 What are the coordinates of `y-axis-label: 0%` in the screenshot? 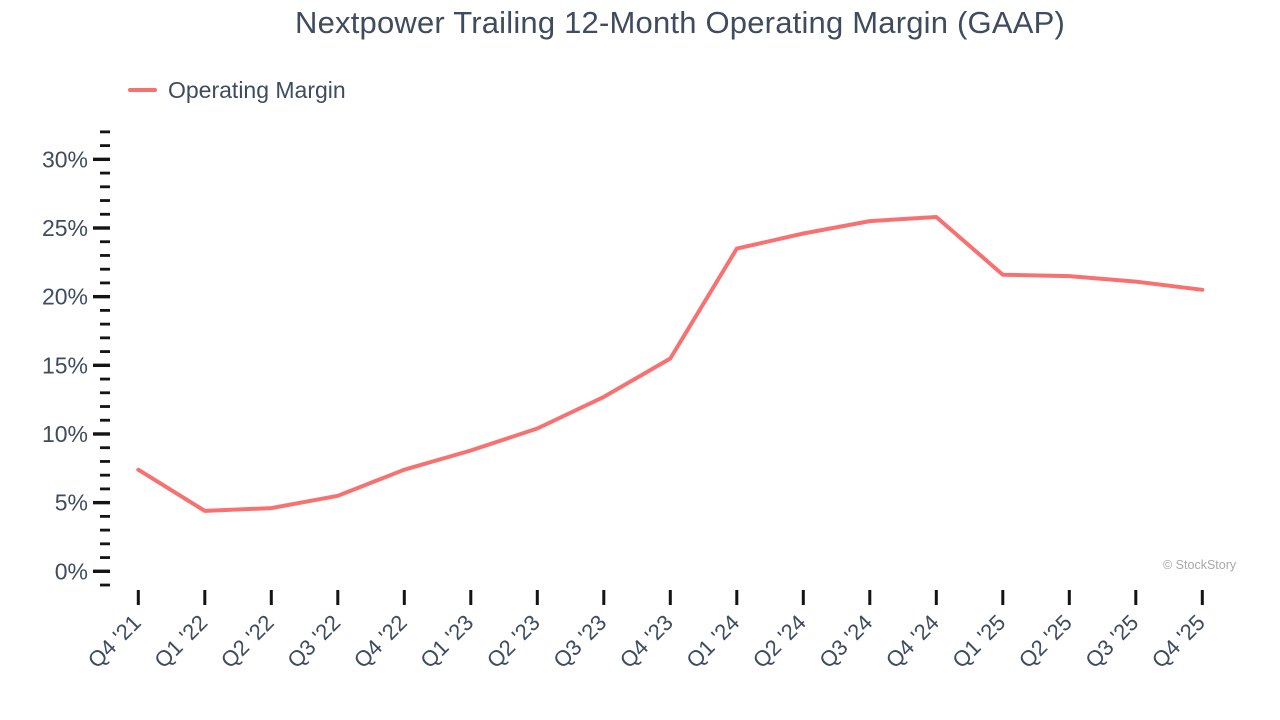 It's located at (71, 571).